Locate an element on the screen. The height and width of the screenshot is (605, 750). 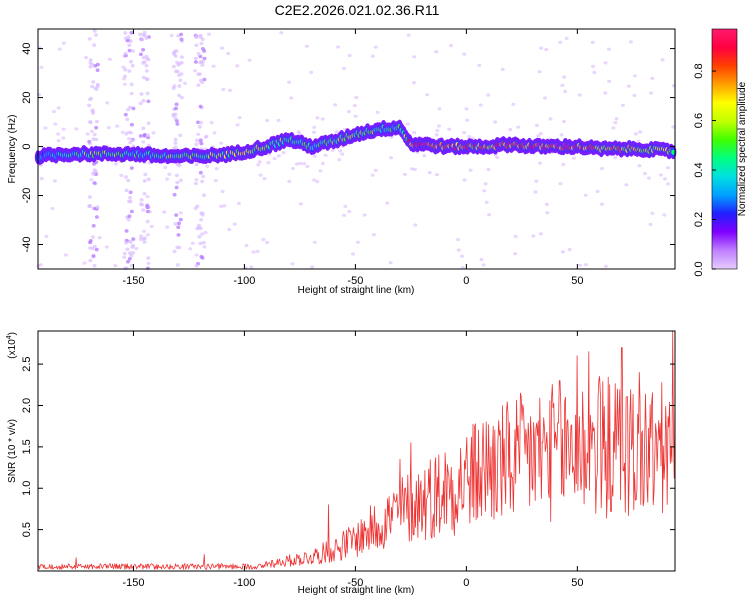
snr-scale-base: (x10 is located at coordinates (12, 349).